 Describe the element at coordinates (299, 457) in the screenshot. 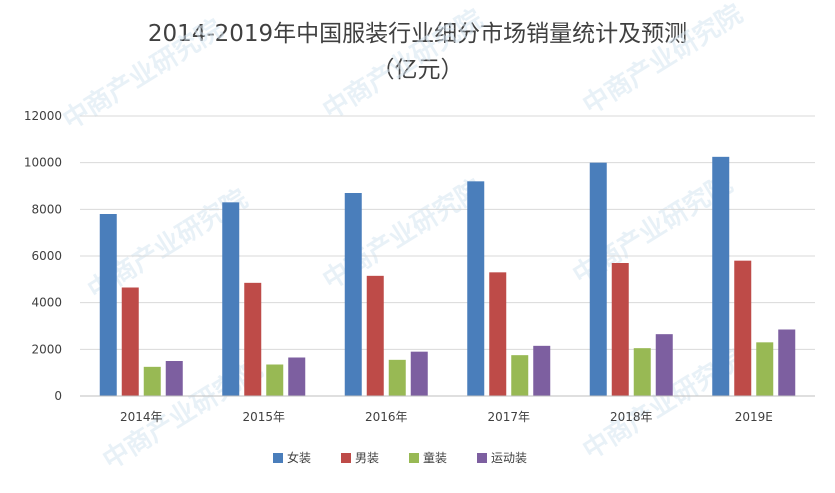

I see `legend-label: 女装` at that location.